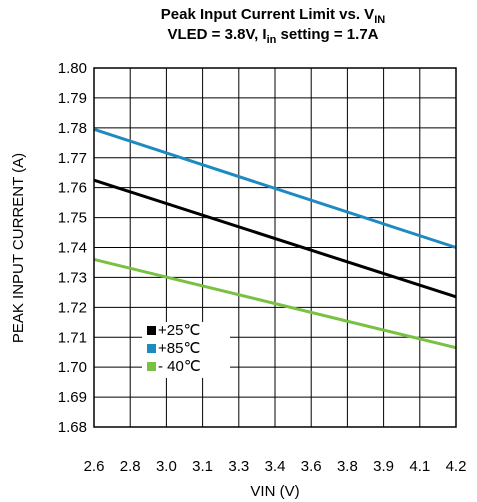 This screenshot has height=502, width=477. What do you see at coordinates (327, 34) in the screenshot?
I see `title-line2-rest: setting = 1.7A` at bounding box center [327, 34].